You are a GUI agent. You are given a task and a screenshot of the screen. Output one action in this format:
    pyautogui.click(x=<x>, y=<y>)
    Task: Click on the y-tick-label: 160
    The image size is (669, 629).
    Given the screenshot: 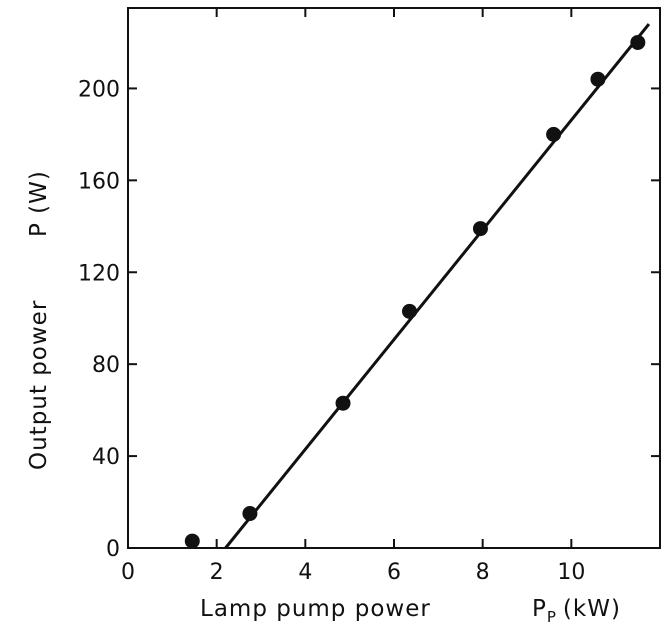 What is the action you would take?
    pyautogui.click(x=99, y=181)
    